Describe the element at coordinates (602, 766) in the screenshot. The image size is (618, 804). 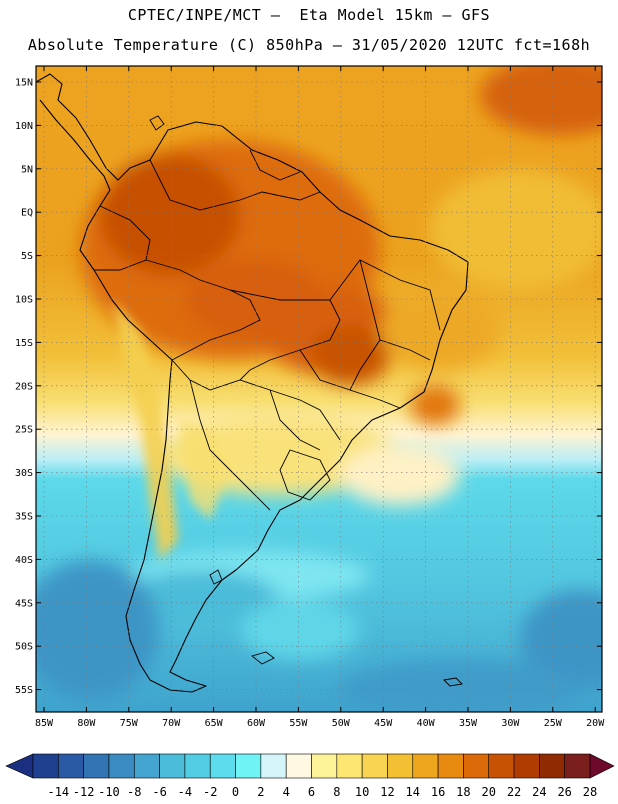
I see `colorbar-right-arrow` at that location.